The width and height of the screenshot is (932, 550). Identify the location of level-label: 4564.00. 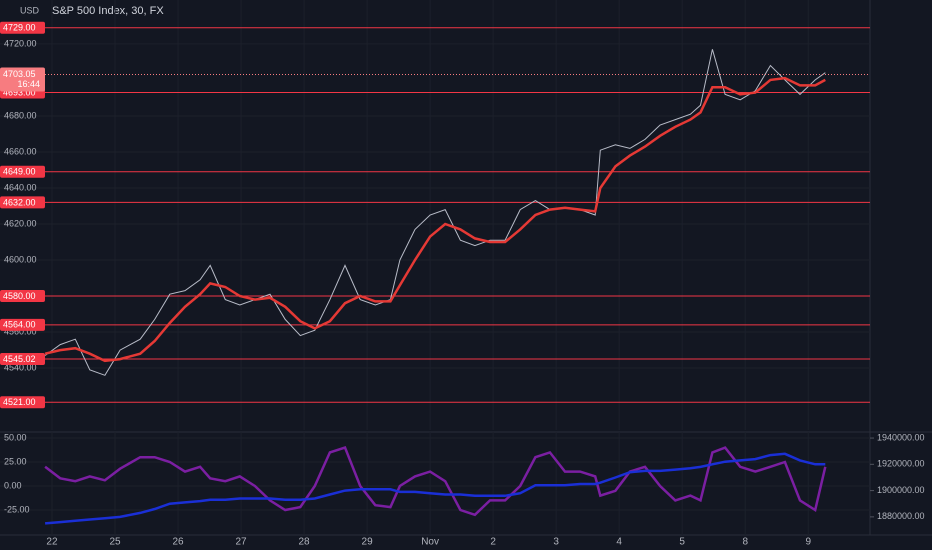
(19, 325).